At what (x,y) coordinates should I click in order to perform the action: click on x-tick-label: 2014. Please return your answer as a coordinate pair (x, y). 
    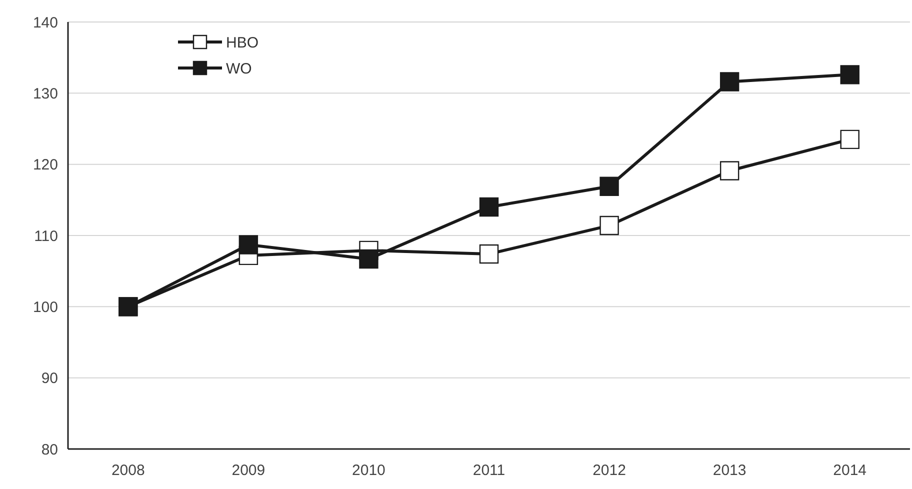
    Looking at the image, I should click on (850, 470).